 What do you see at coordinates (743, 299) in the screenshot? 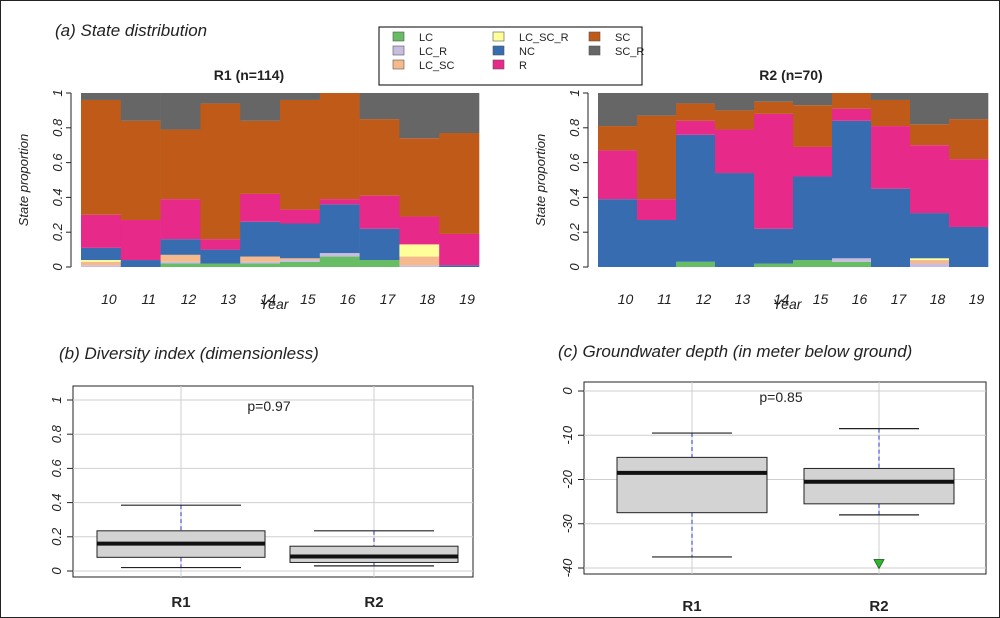
I see `x-tick-label: 13` at bounding box center [743, 299].